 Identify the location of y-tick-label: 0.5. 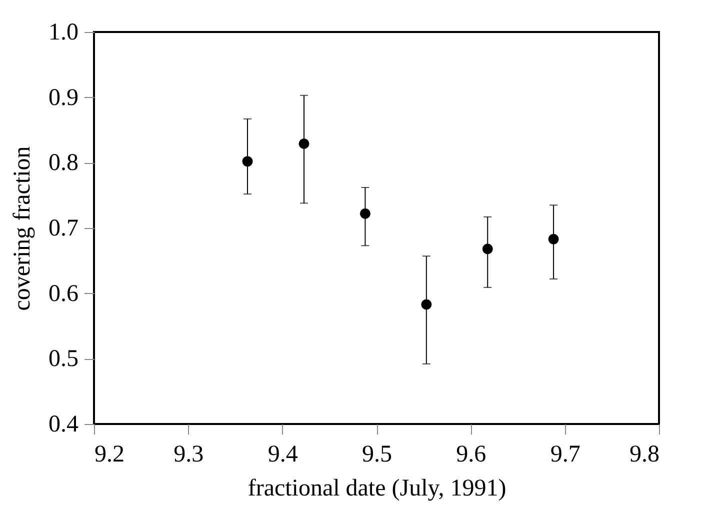
(63, 359).